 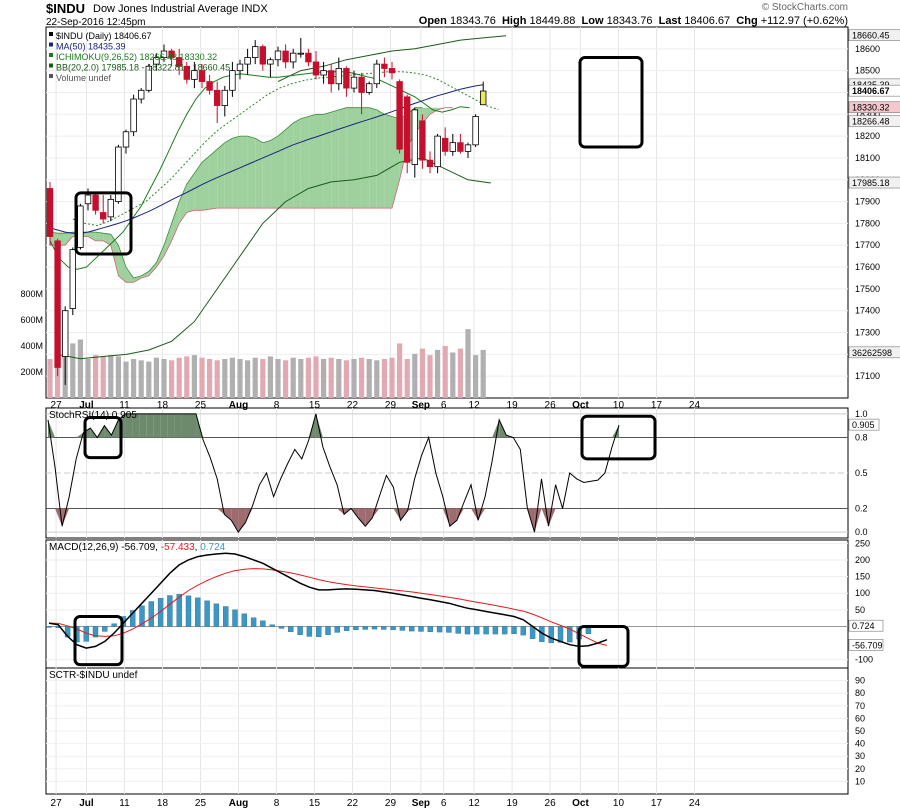 I want to click on annotation-box, so click(x=618, y=437).